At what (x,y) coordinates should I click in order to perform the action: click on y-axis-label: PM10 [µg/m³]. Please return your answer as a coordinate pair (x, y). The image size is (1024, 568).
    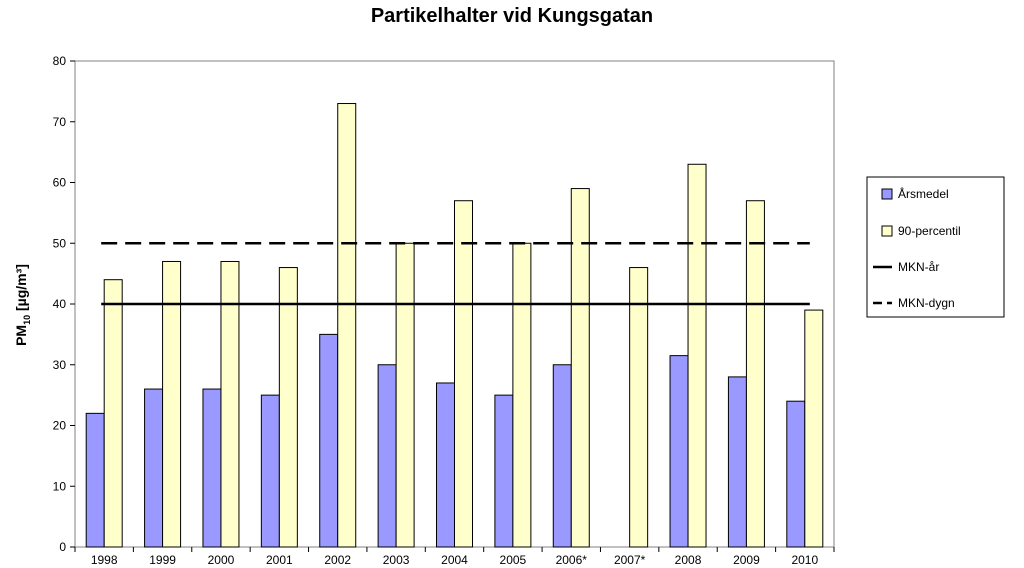
    Looking at the image, I should click on (22, 305).